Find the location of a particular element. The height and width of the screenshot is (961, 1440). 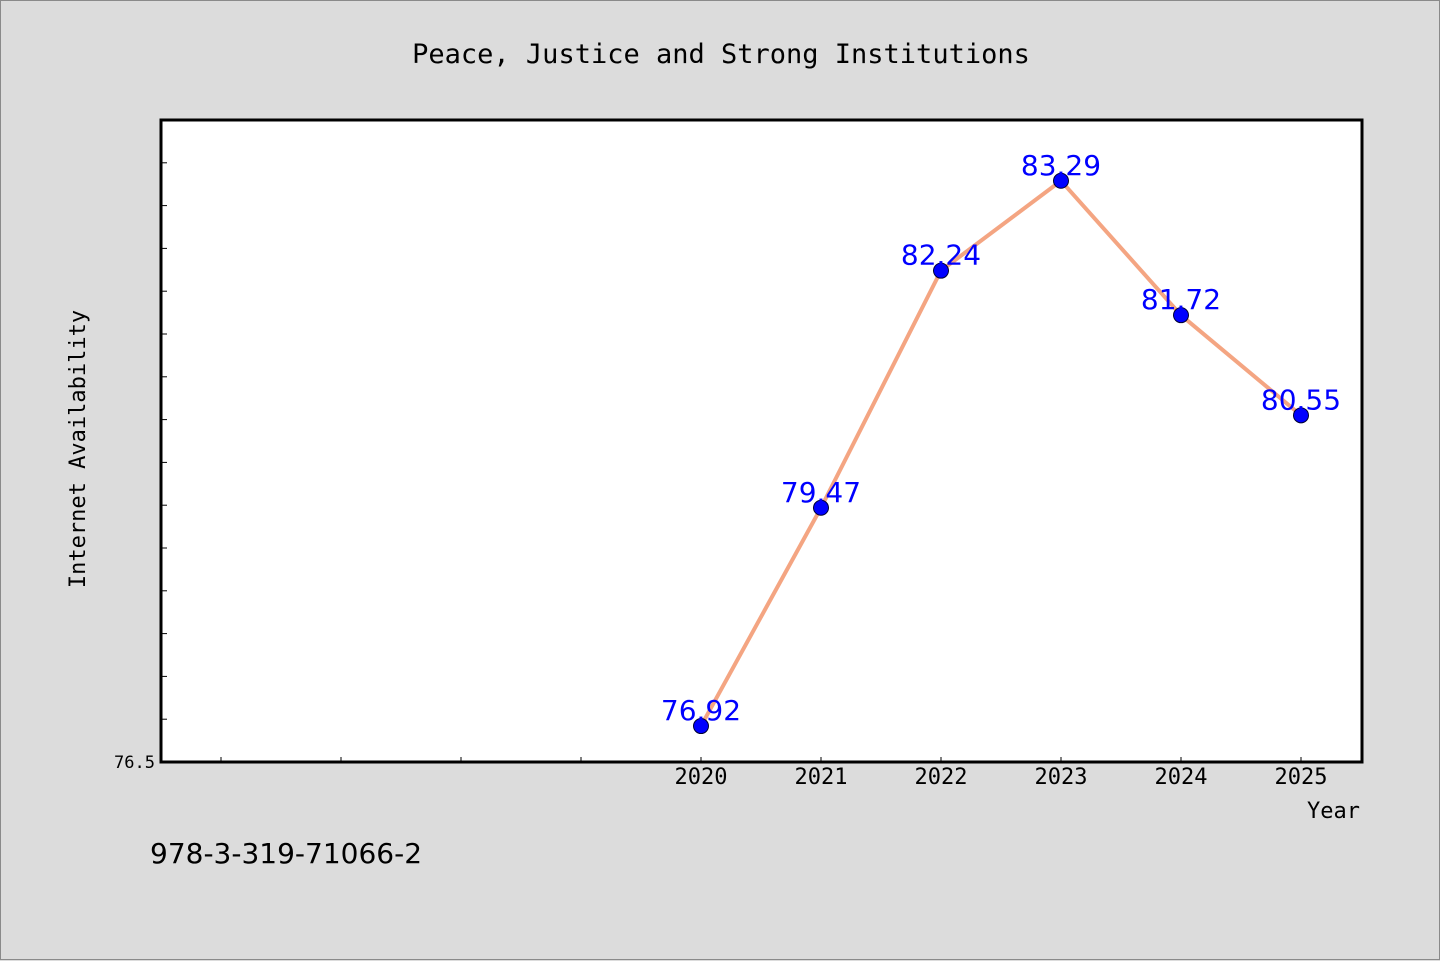

footer-identifier: 978-3-319-71066-2 is located at coordinates (286, 853).